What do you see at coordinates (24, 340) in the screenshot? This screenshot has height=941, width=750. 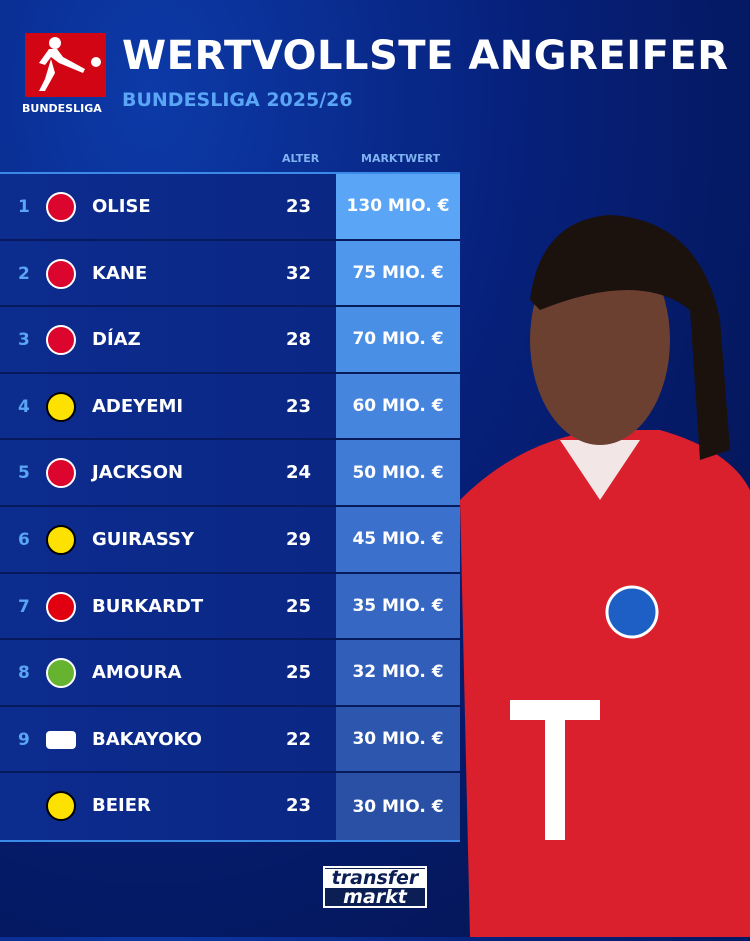 I see `rank: 3` at bounding box center [24, 340].